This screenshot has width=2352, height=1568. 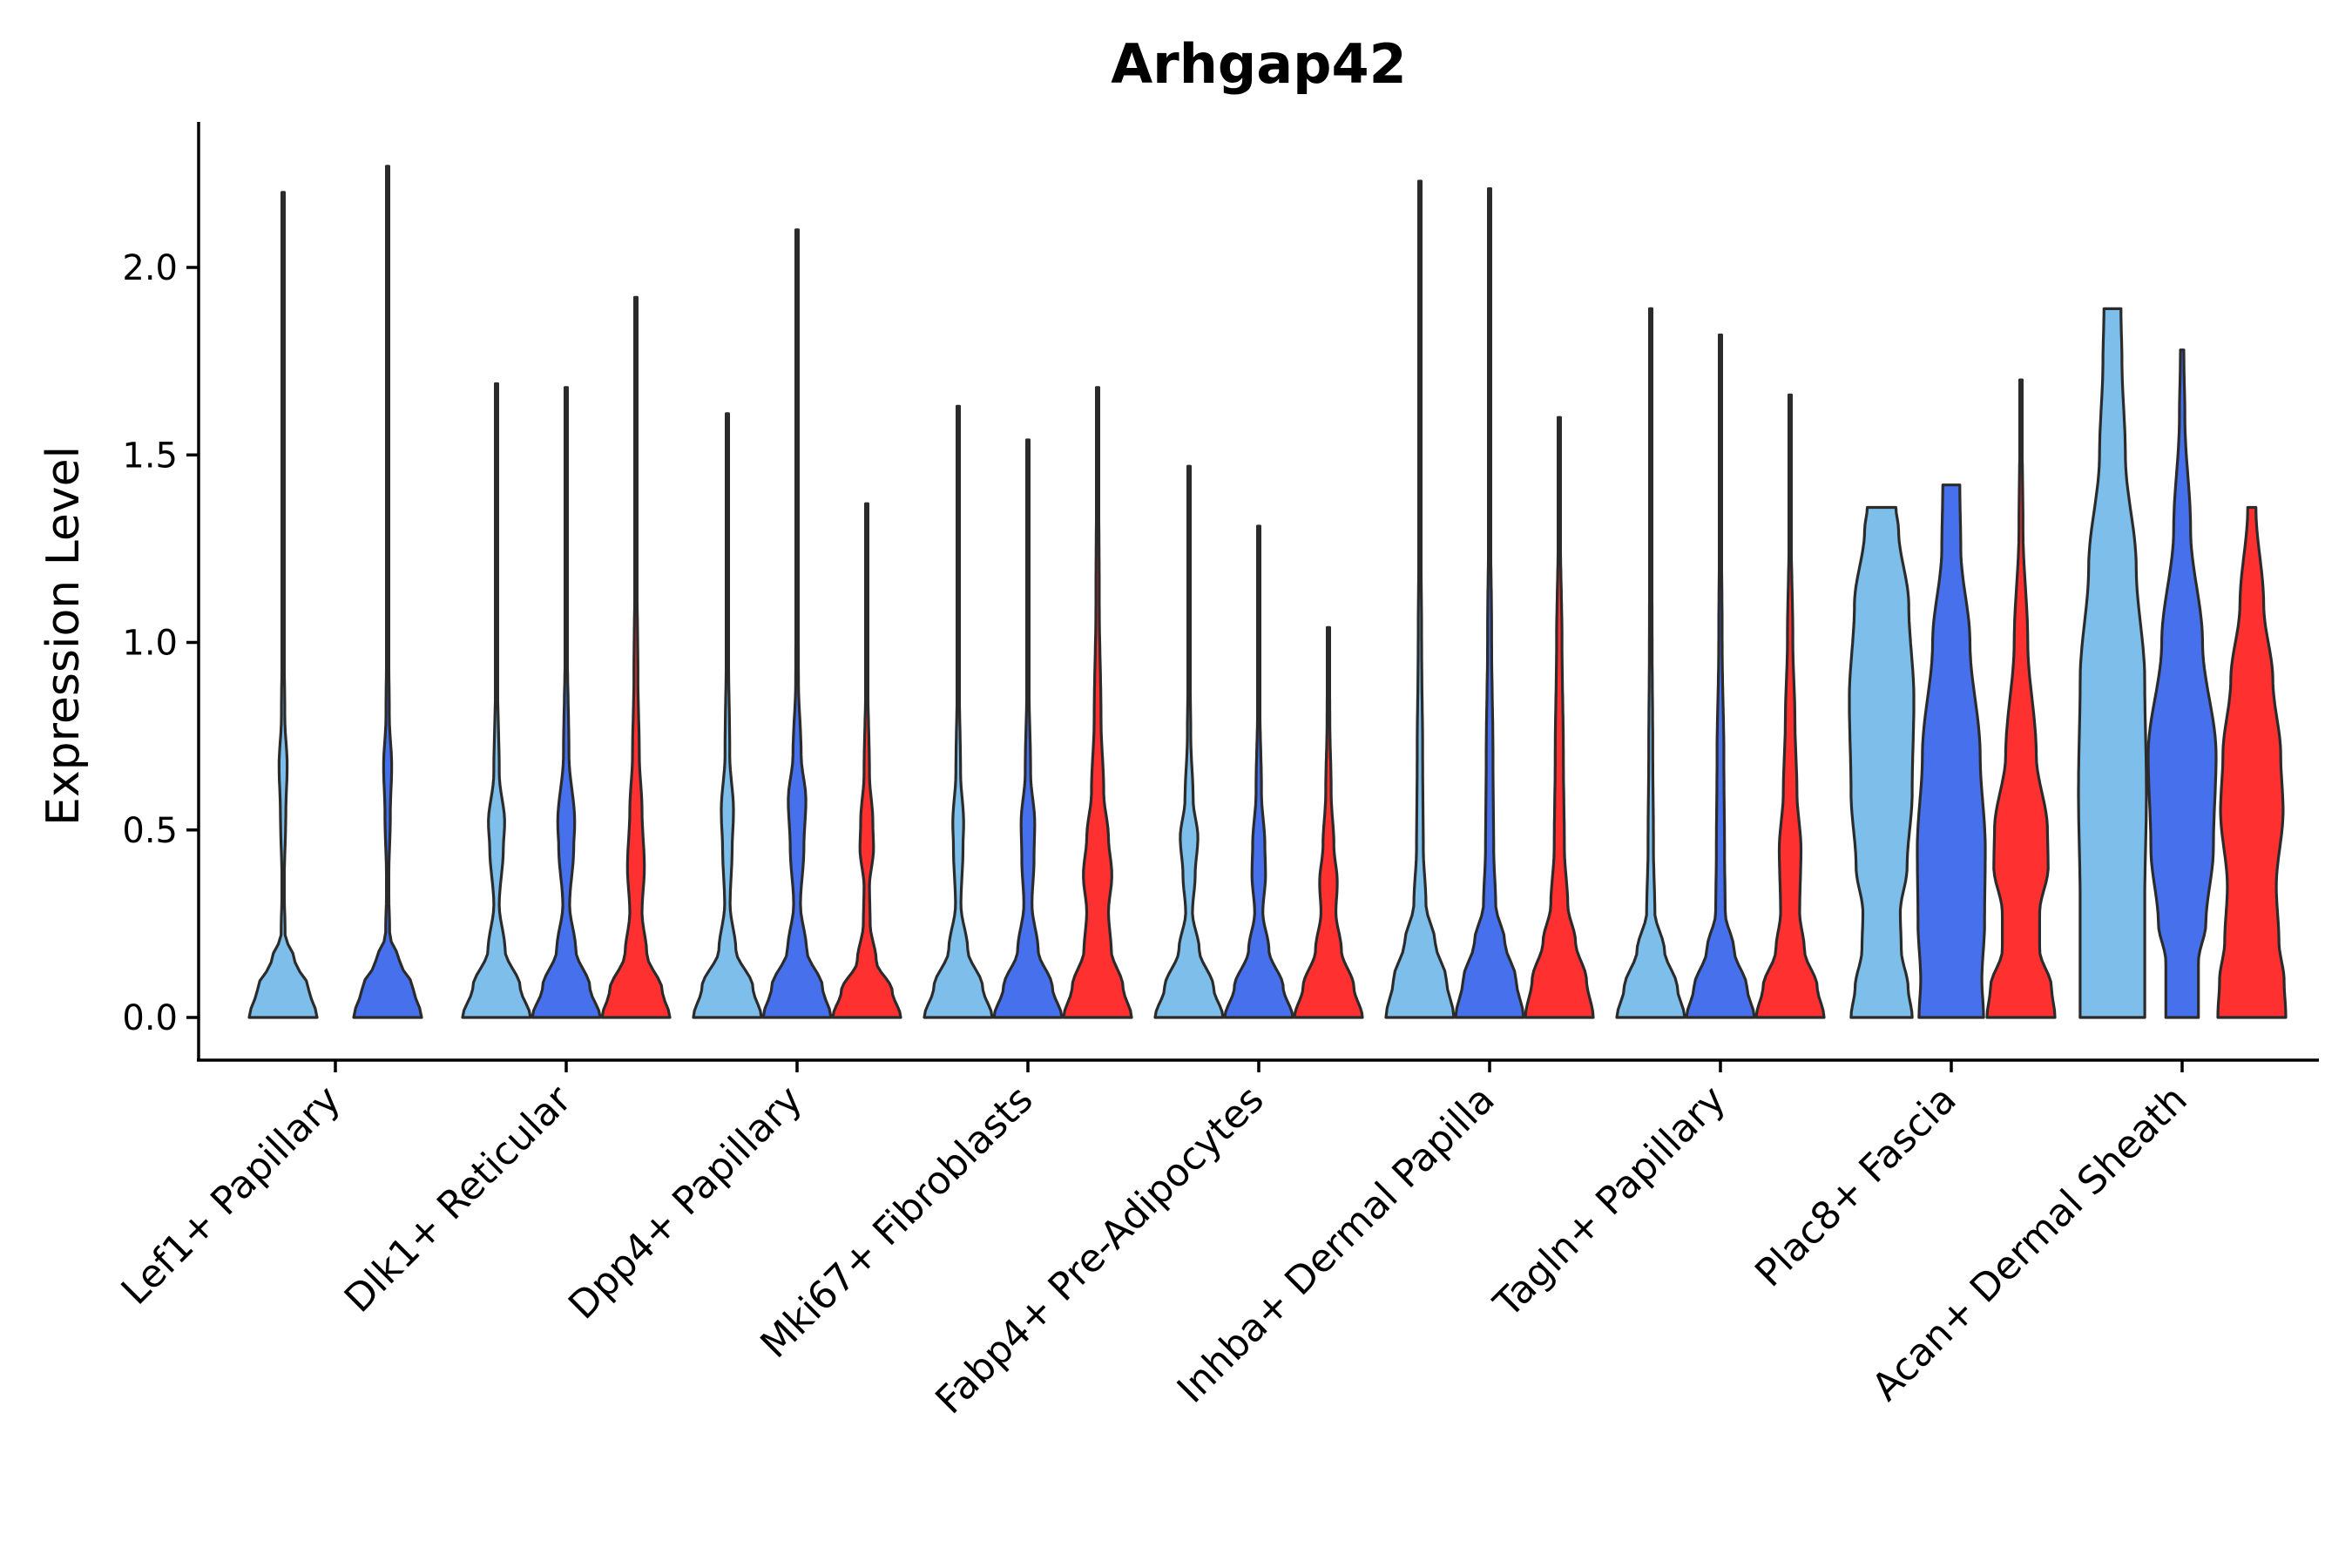 What do you see at coordinates (231, 1196) in the screenshot?
I see `x-tick-label: Lef1+ Papillary` at bounding box center [231, 1196].